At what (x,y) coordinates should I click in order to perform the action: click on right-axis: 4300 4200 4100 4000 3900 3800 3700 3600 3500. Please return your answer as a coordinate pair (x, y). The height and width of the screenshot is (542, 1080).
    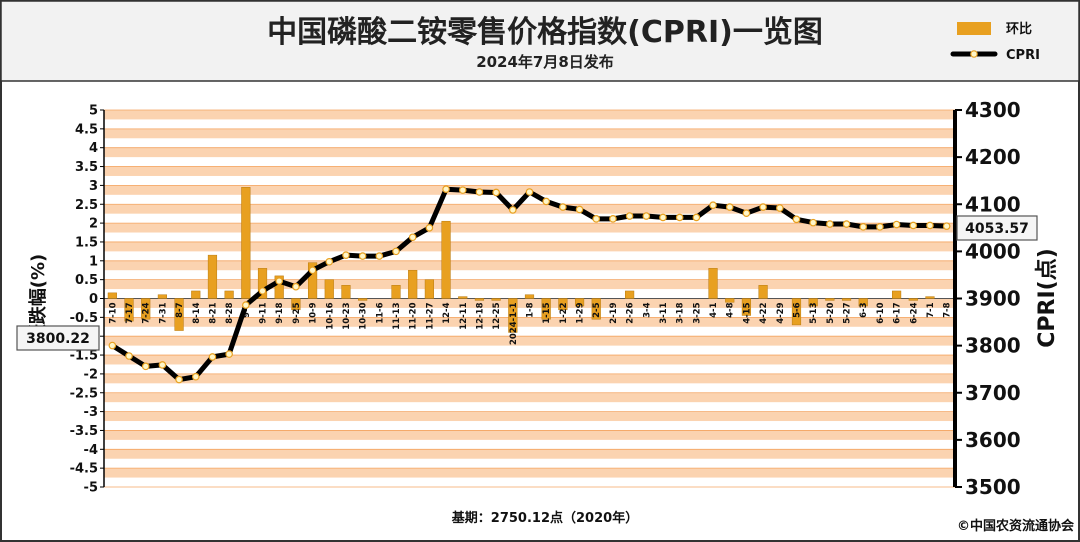
    Looking at the image, I should click on (987, 298).